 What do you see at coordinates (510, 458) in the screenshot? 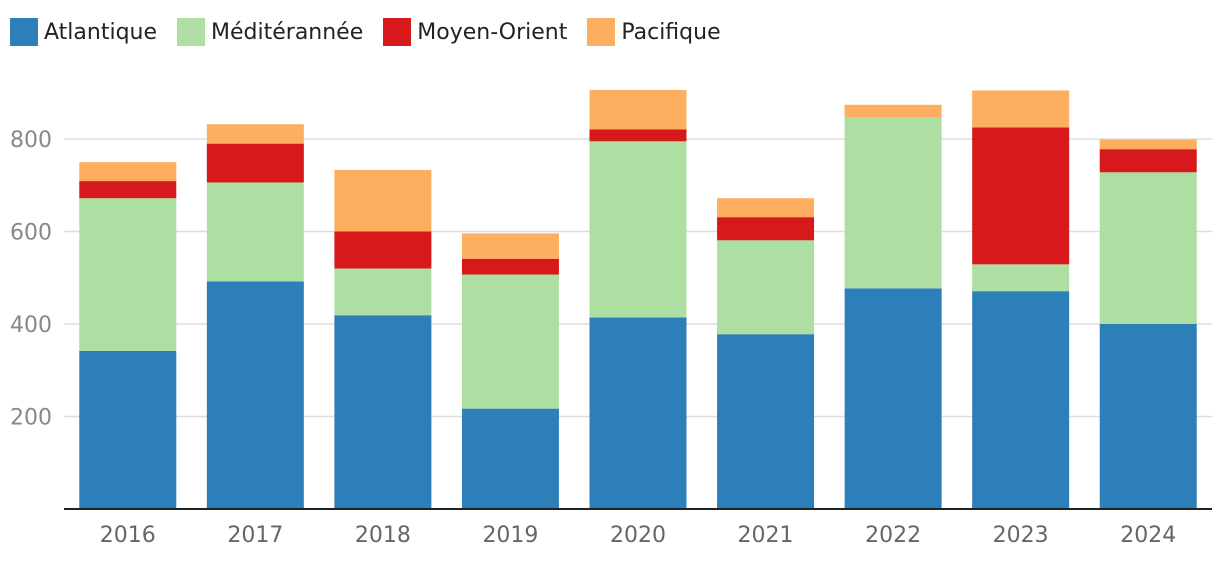
I see `bar-atlantique-2019` at bounding box center [510, 458].